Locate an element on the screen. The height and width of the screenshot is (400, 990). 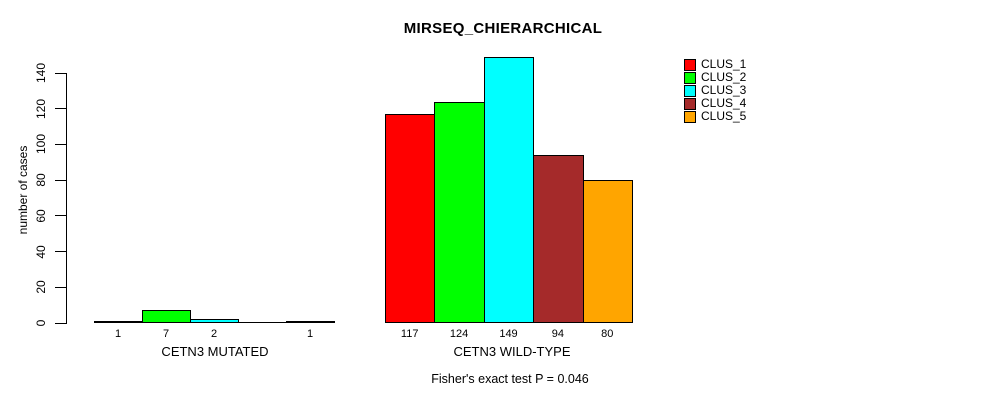
bar-value-label: 80 is located at coordinates (607, 334).